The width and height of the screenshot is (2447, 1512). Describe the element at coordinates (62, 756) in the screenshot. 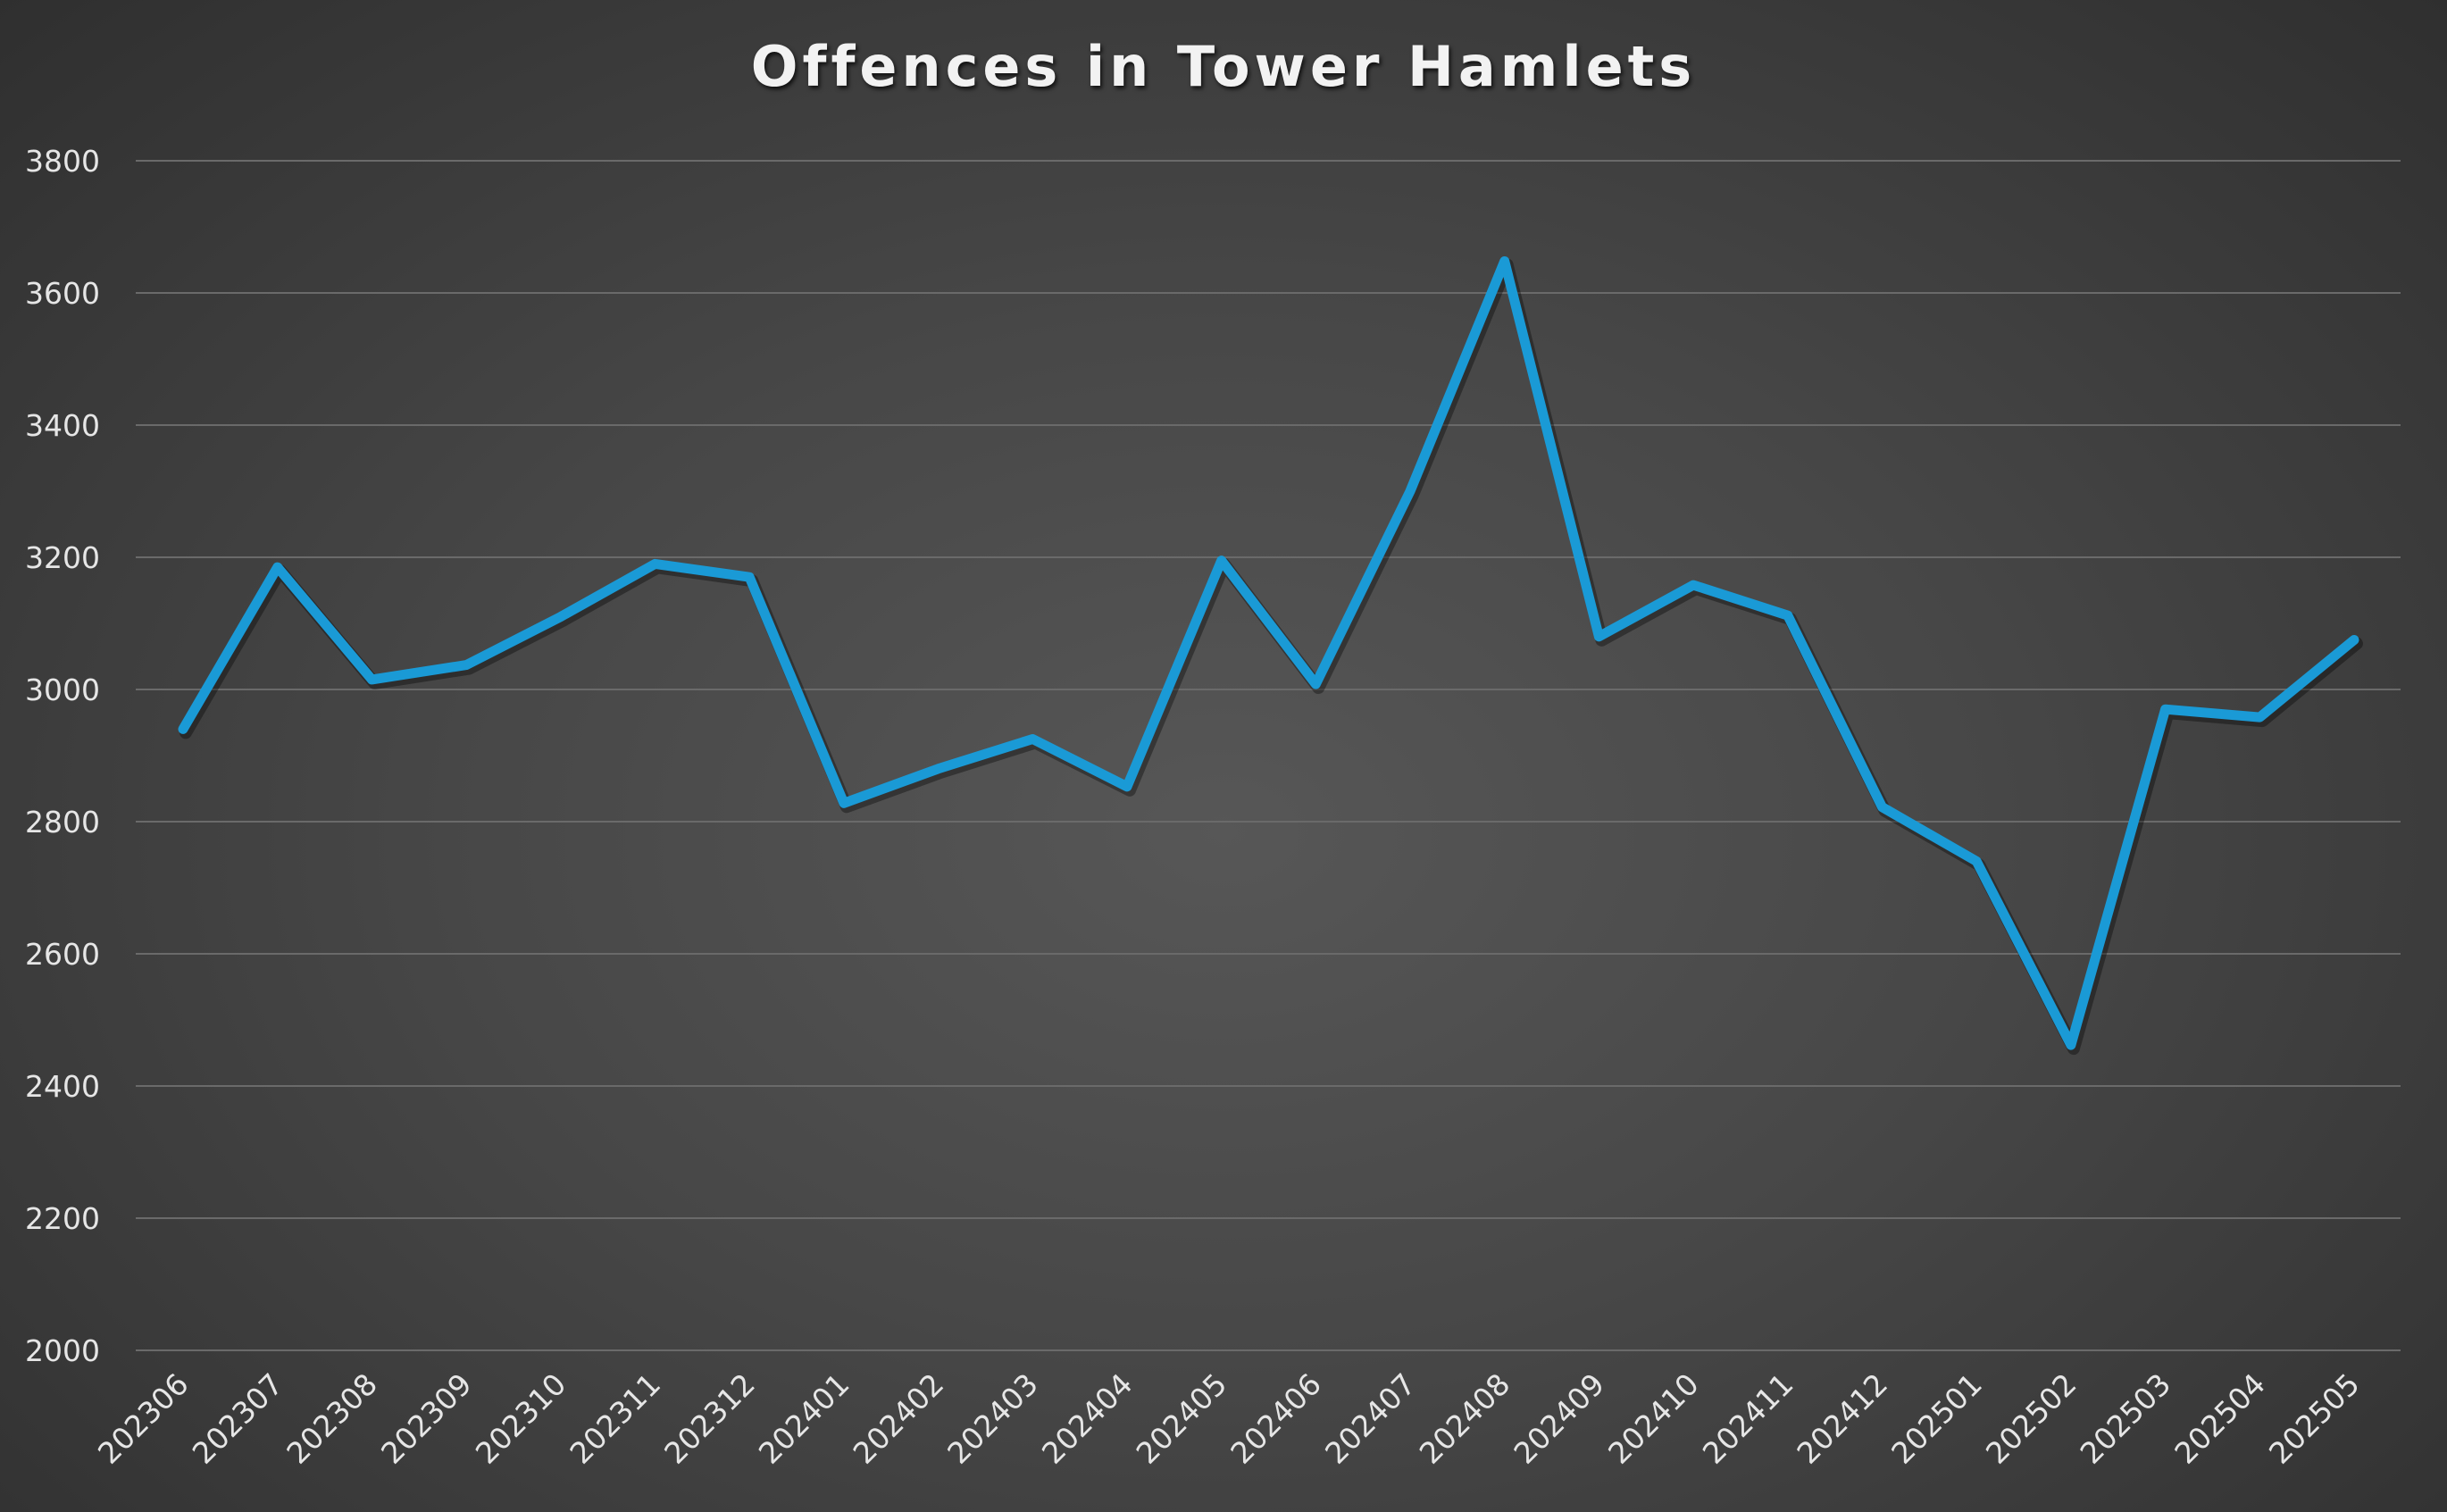

I see `y-axis-ticks: 2000 2200 2400 2600 2800 3000 3200 3400 3600 3800` at that location.